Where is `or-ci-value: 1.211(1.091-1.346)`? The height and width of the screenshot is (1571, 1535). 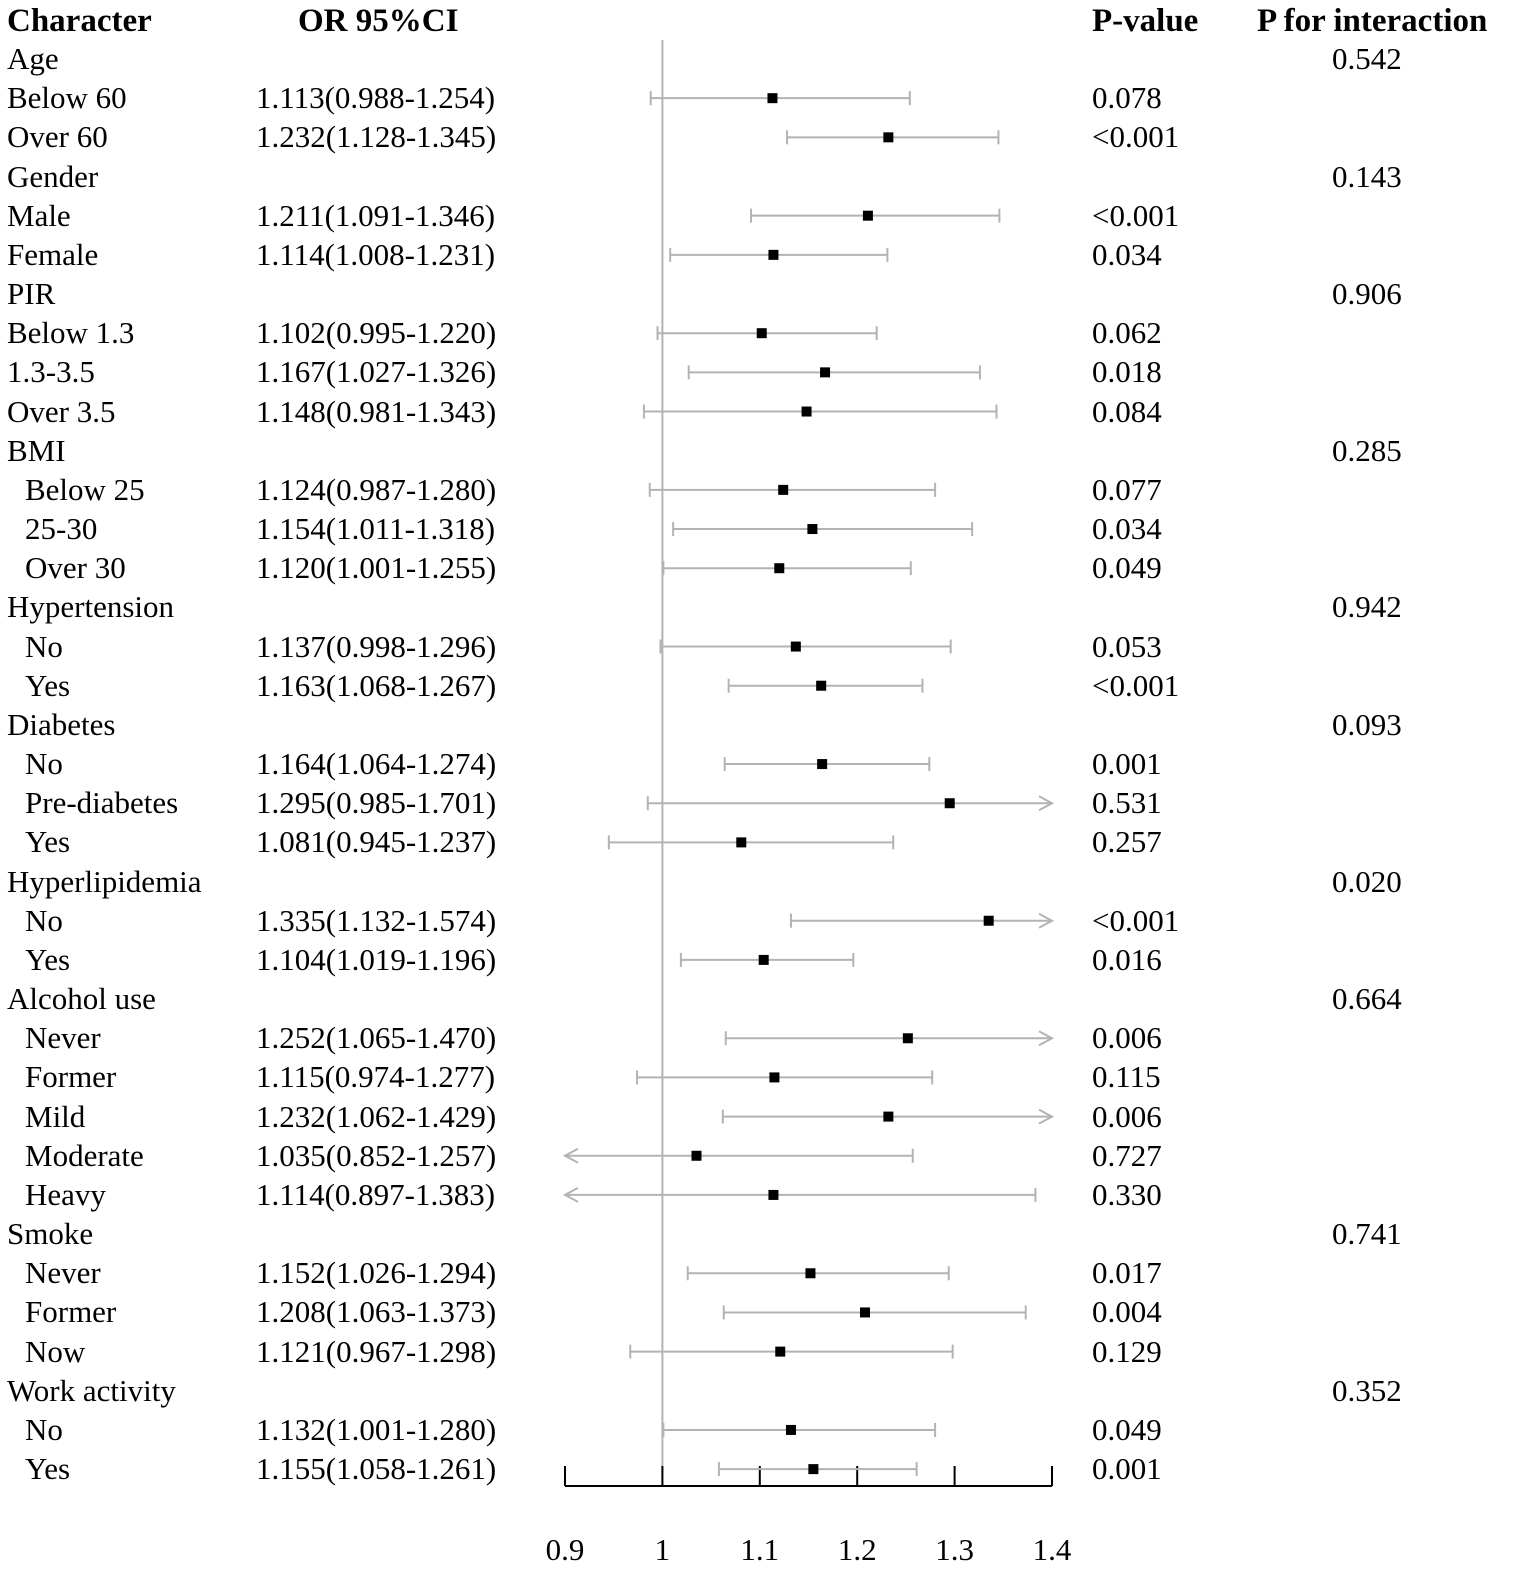
or-ci-value: 1.211(1.091-1.346) is located at coordinates (376, 215).